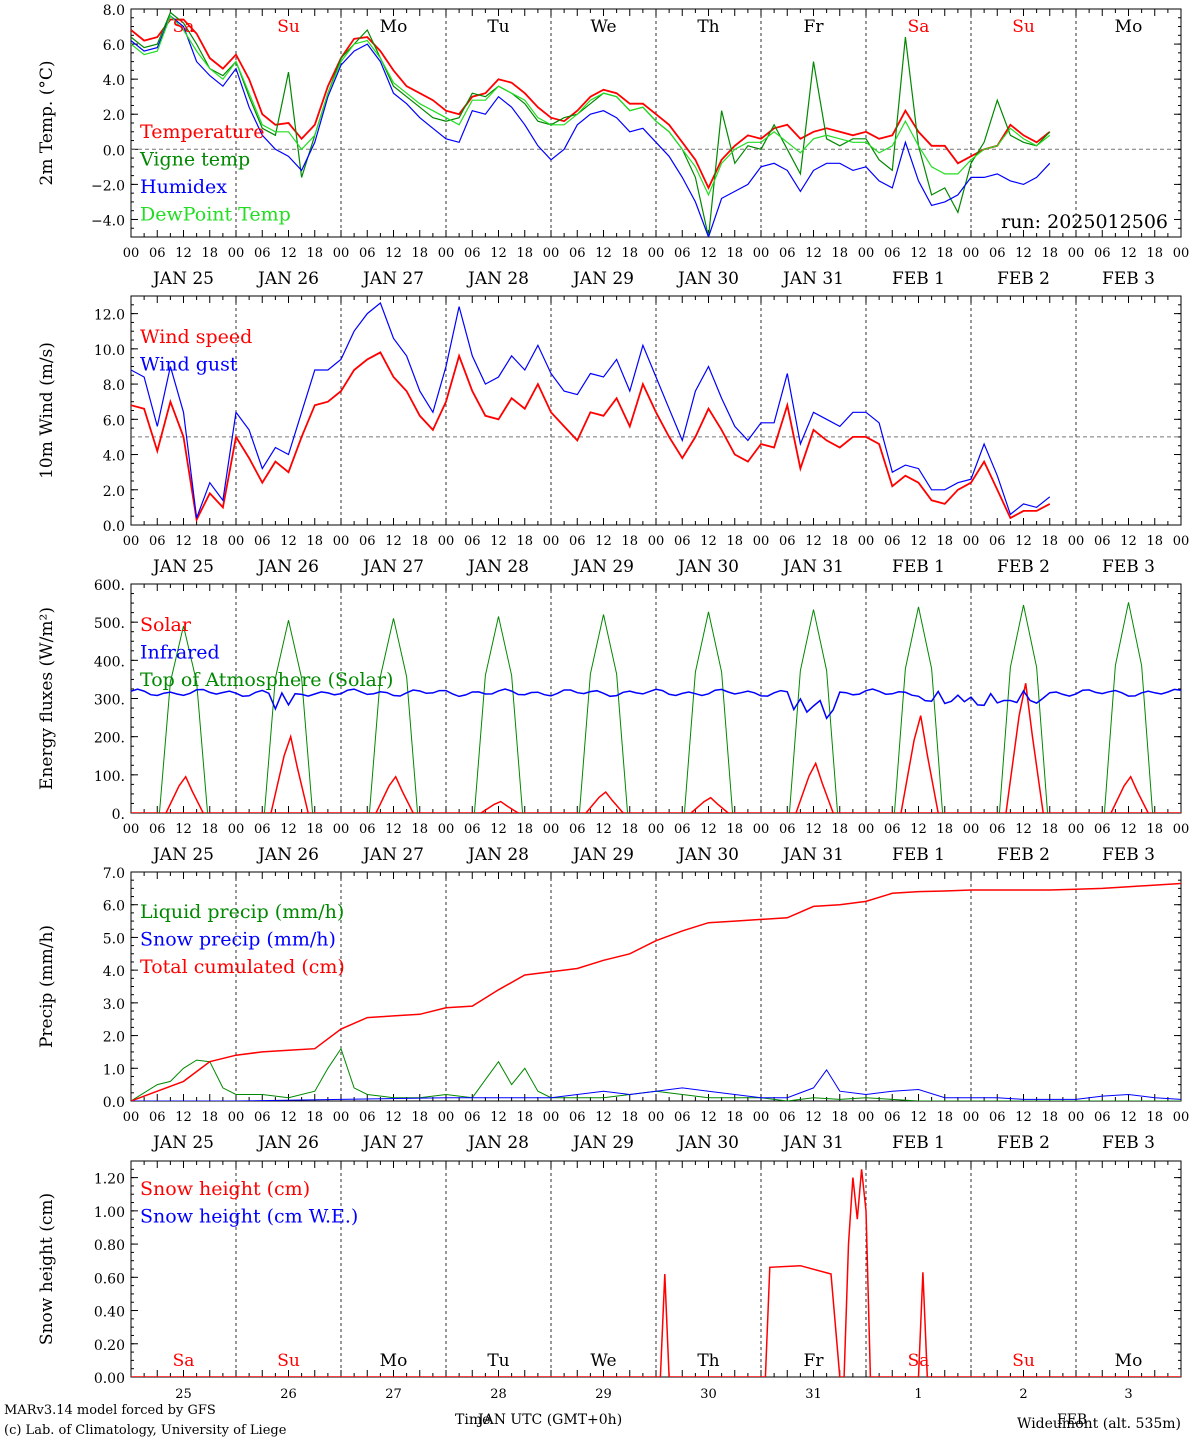 Image resolution: width=1194 pixels, height=1440 pixels. What do you see at coordinates (472, 1420) in the screenshot?
I see `x-axis-label-time: Time` at bounding box center [472, 1420].